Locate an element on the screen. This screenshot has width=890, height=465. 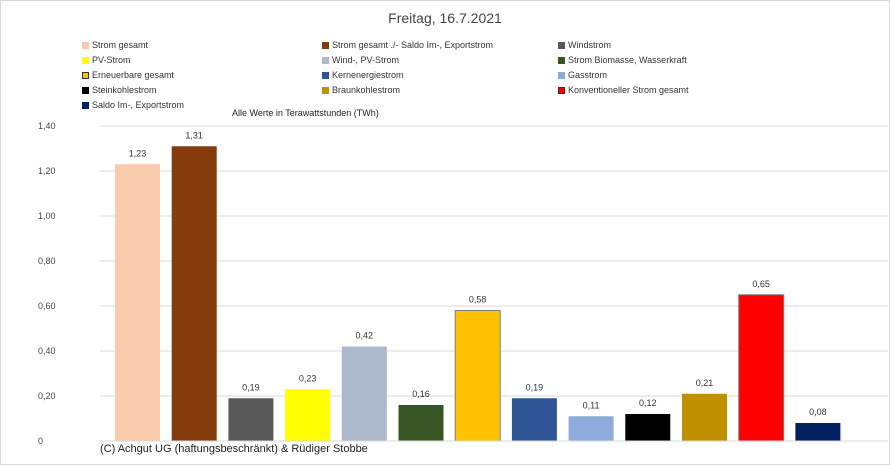
data-label: 0,08 is located at coordinates (818, 412).